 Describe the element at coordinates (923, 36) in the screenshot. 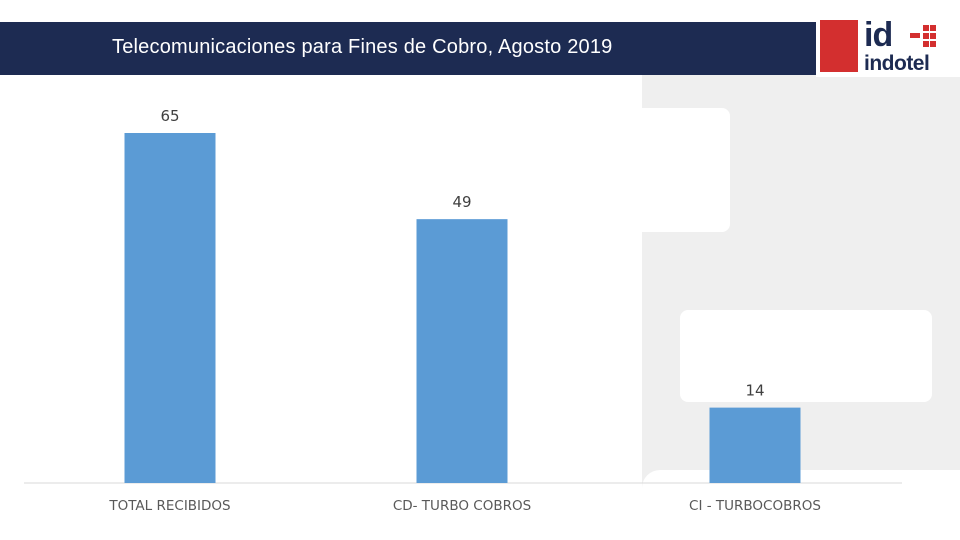

I see `logo-grid-icon` at that location.